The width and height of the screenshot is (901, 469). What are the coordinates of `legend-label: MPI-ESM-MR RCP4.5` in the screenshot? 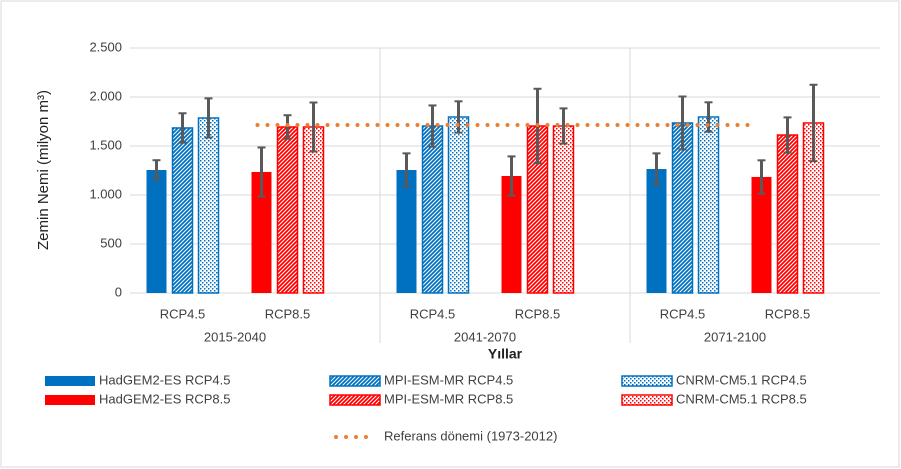 It's located at (448, 379).